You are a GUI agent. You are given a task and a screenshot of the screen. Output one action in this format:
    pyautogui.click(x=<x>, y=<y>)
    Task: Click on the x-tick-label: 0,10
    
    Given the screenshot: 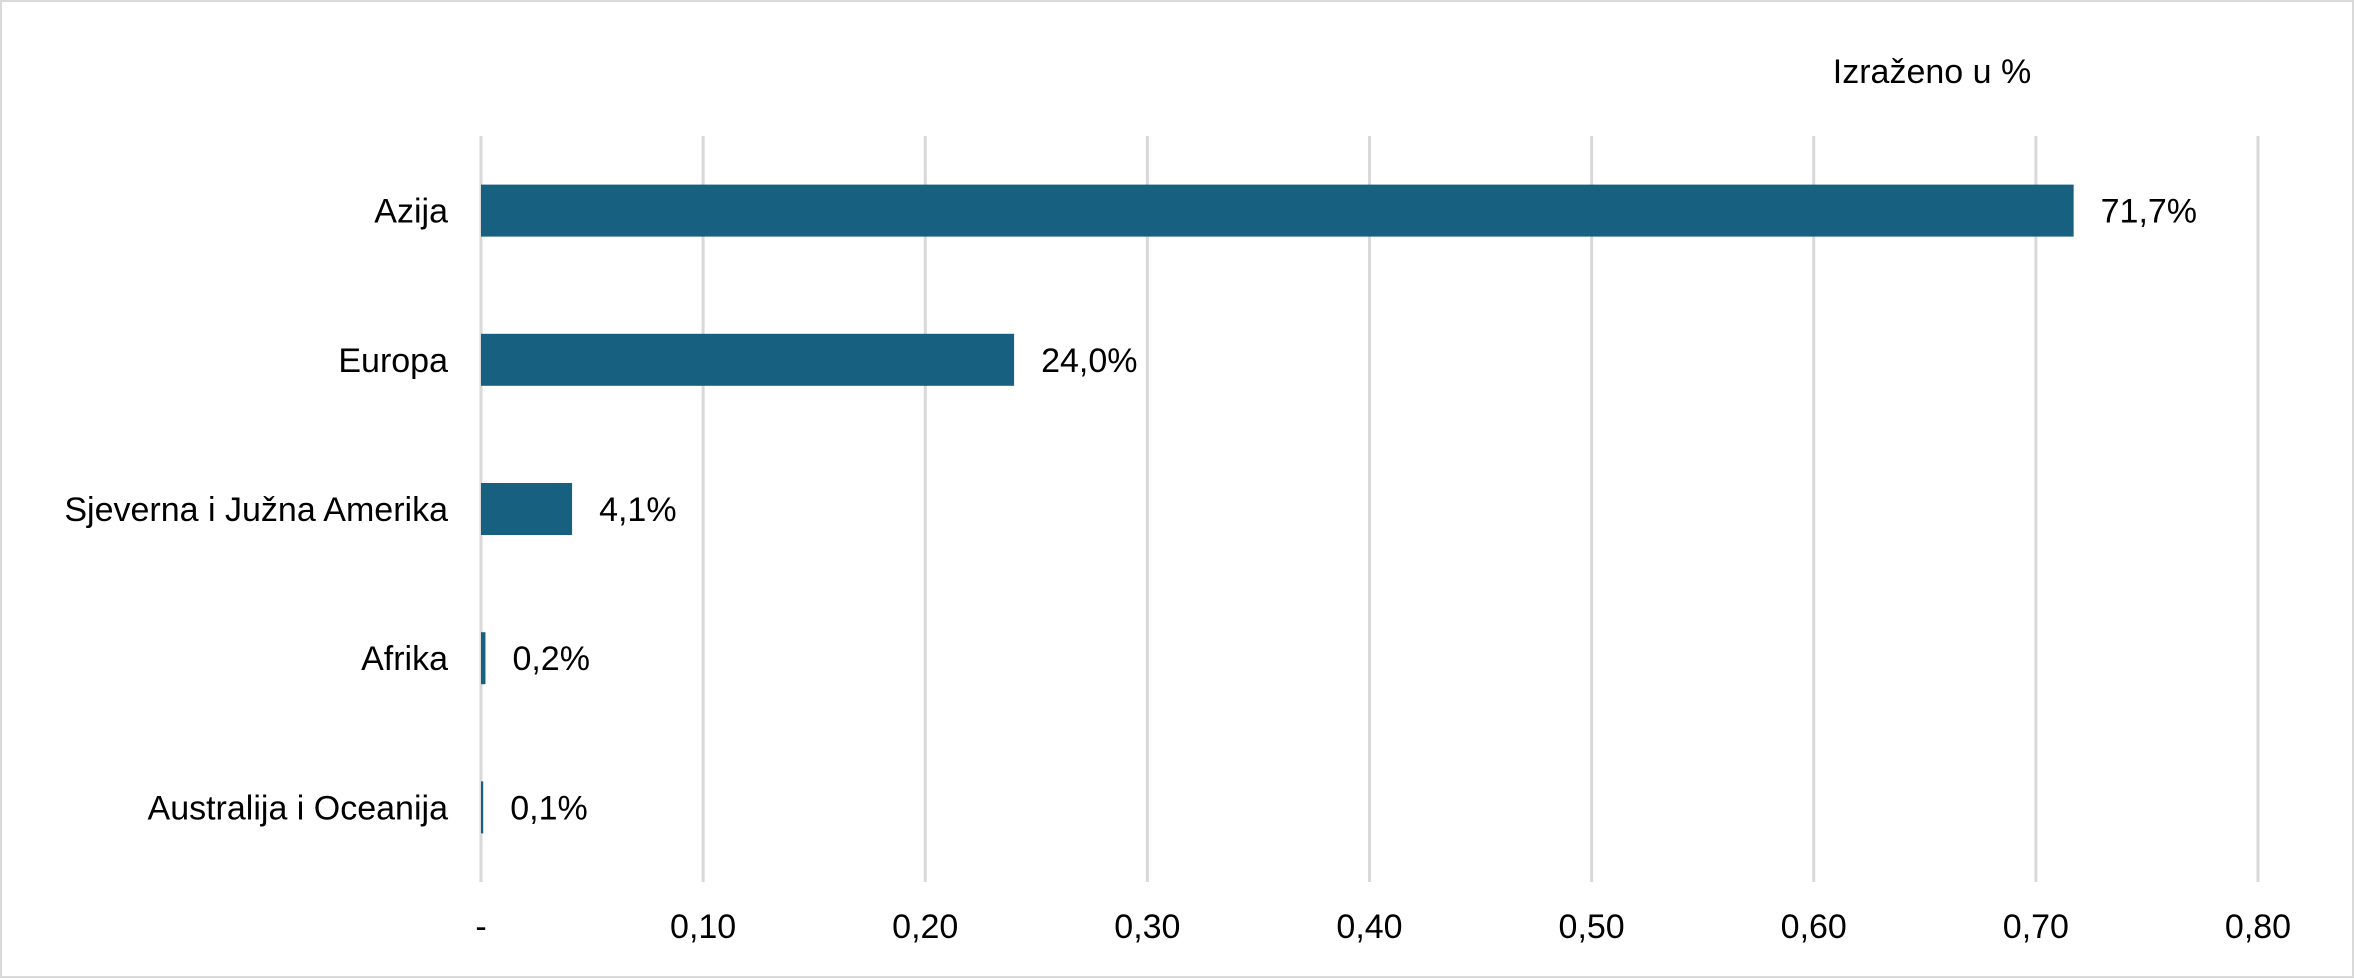 What is the action you would take?
    pyautogui.click(x=703, y=927)
    